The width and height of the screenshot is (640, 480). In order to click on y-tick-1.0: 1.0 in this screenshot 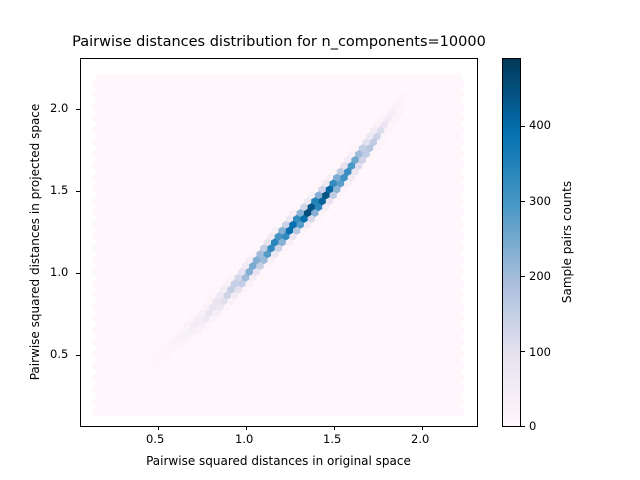, I will do `click(59, 272)`.